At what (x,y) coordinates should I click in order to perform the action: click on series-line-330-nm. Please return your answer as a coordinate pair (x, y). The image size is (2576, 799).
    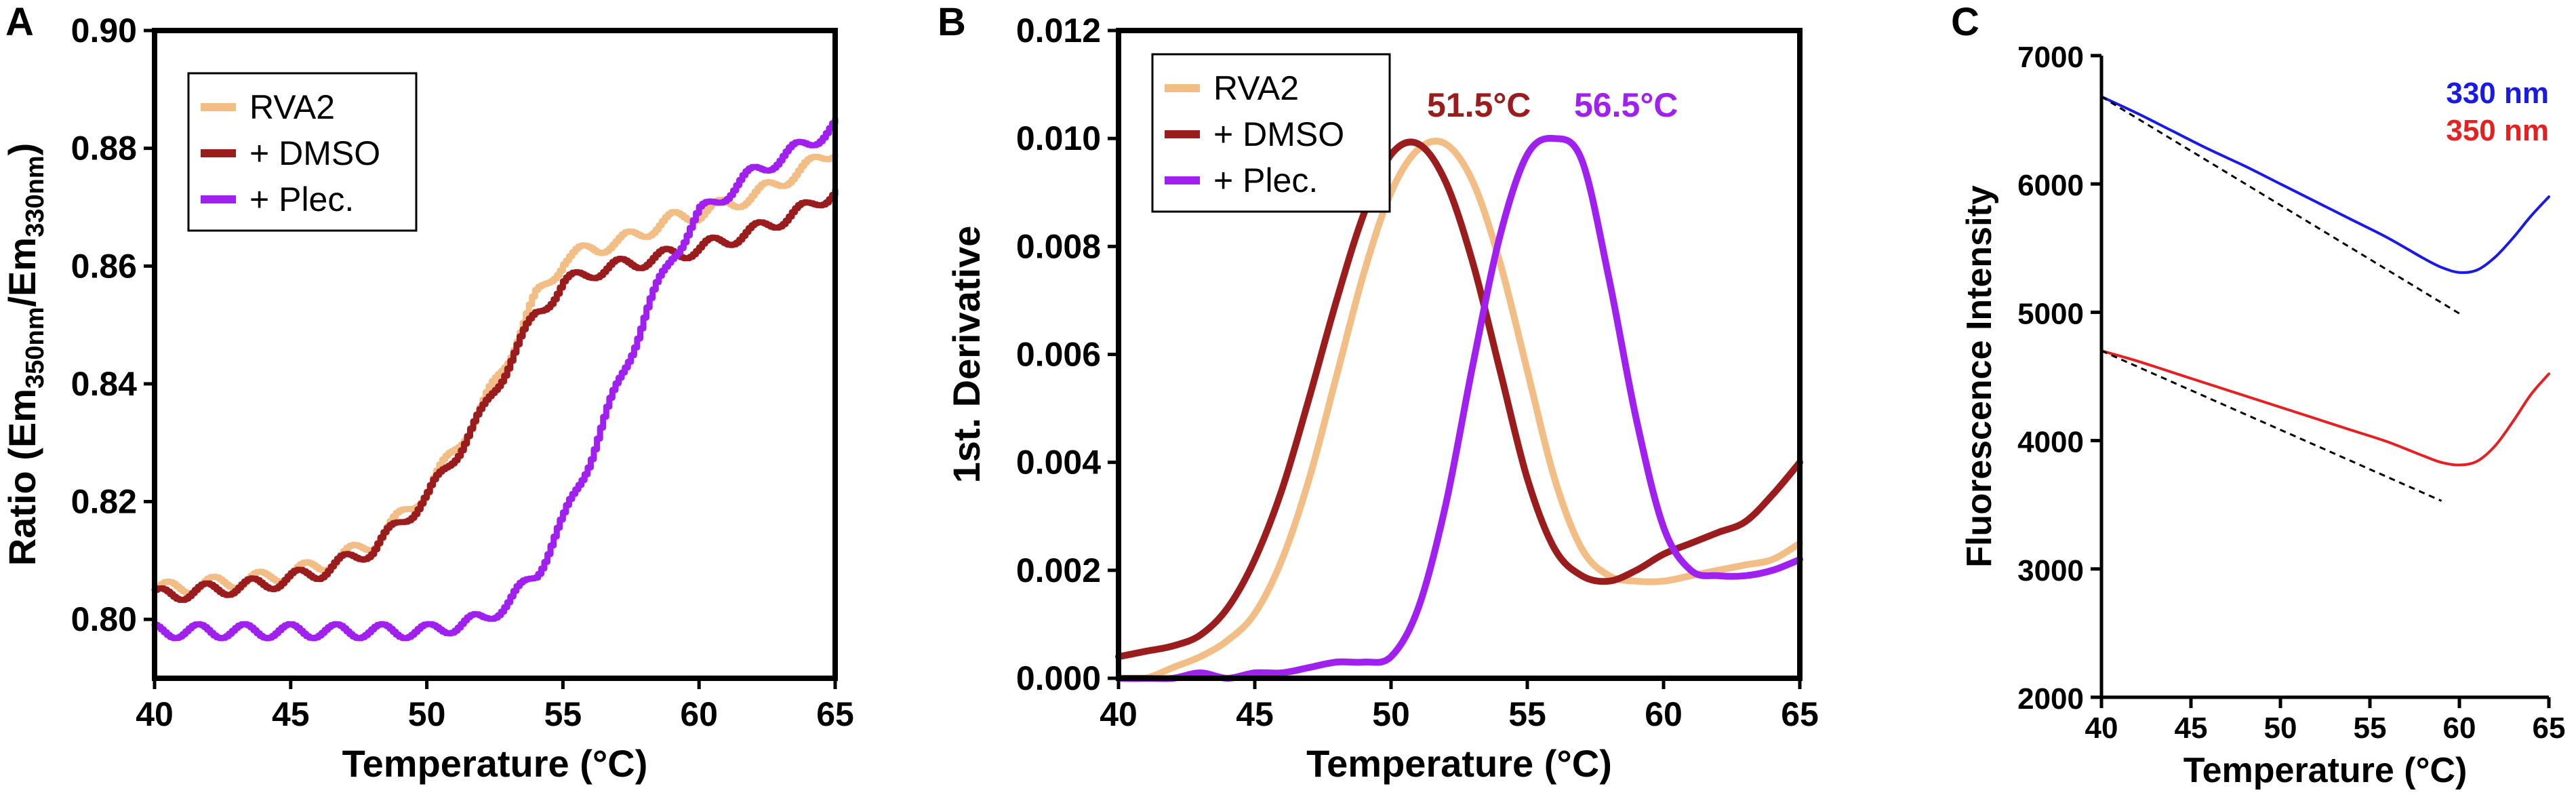
    Looking at the image, I should click on (2325, 185).